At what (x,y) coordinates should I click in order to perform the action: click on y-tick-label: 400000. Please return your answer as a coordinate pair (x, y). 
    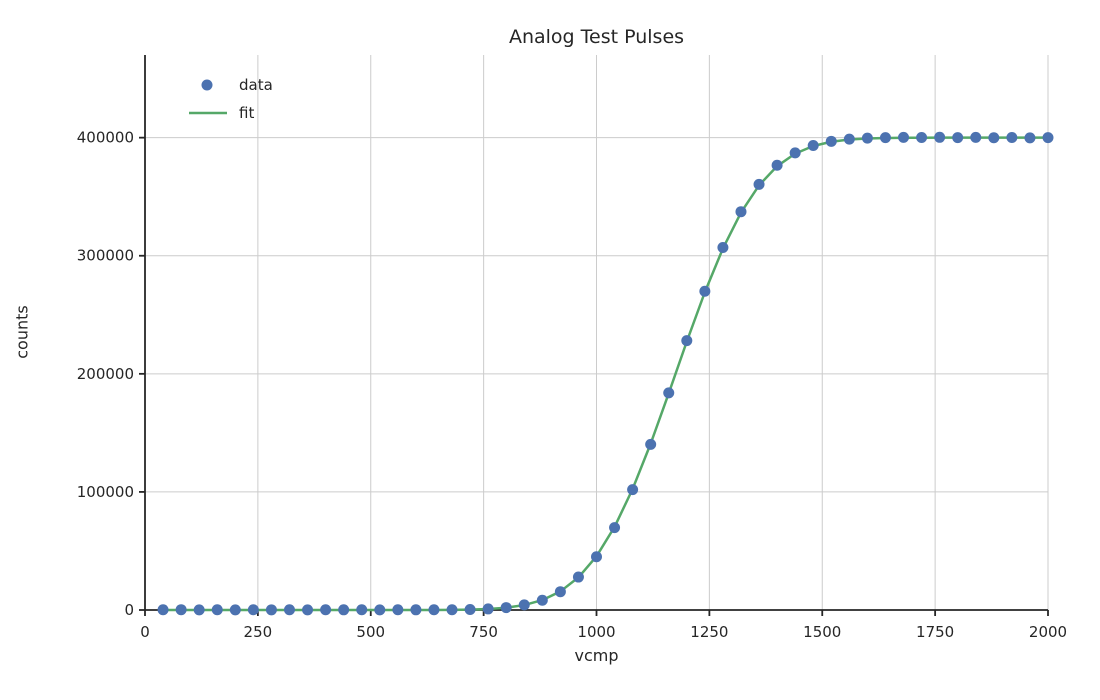
    Looking at the image, I should click on (105, 138).